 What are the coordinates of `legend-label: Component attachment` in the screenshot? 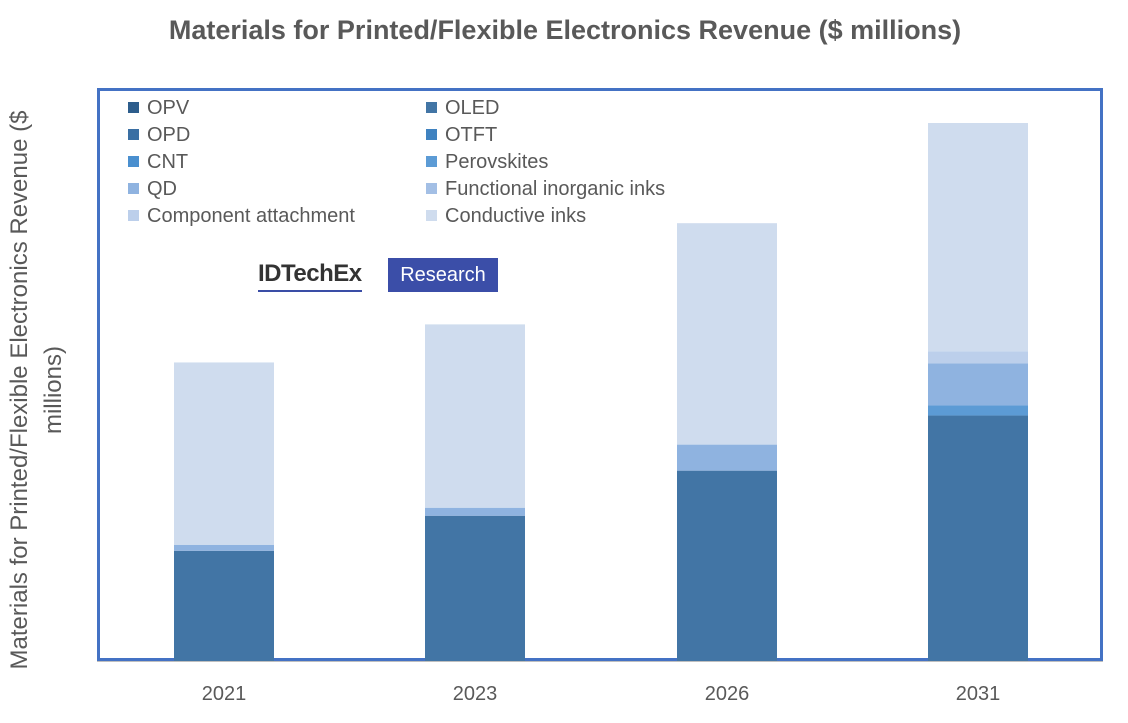 It's located at (251, 216).